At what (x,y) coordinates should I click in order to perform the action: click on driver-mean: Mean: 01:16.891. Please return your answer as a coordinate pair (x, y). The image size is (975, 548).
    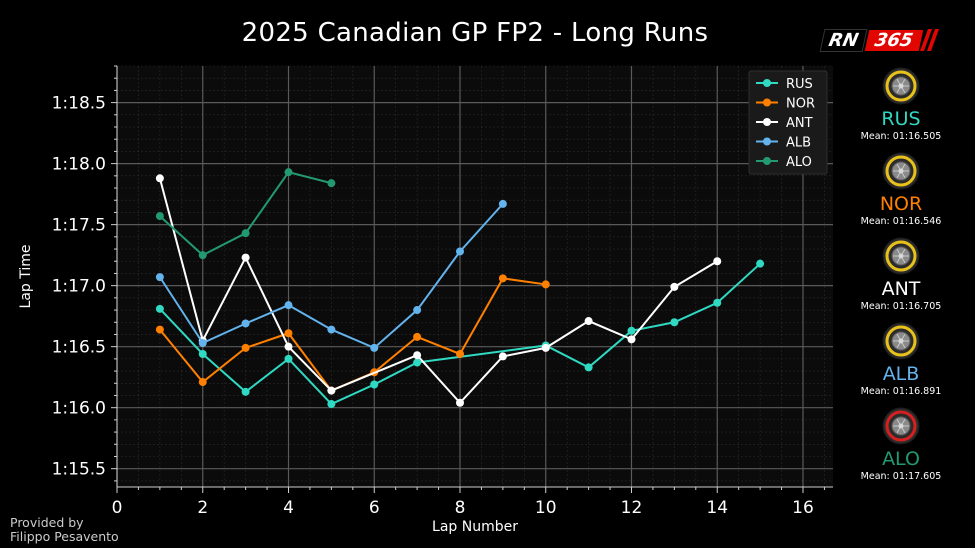
    Looking at the image, I should click on (901, 391).